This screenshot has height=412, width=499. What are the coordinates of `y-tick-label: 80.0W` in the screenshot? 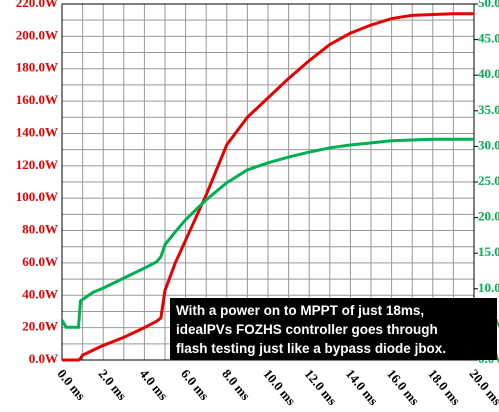 It's located at (40, 229).